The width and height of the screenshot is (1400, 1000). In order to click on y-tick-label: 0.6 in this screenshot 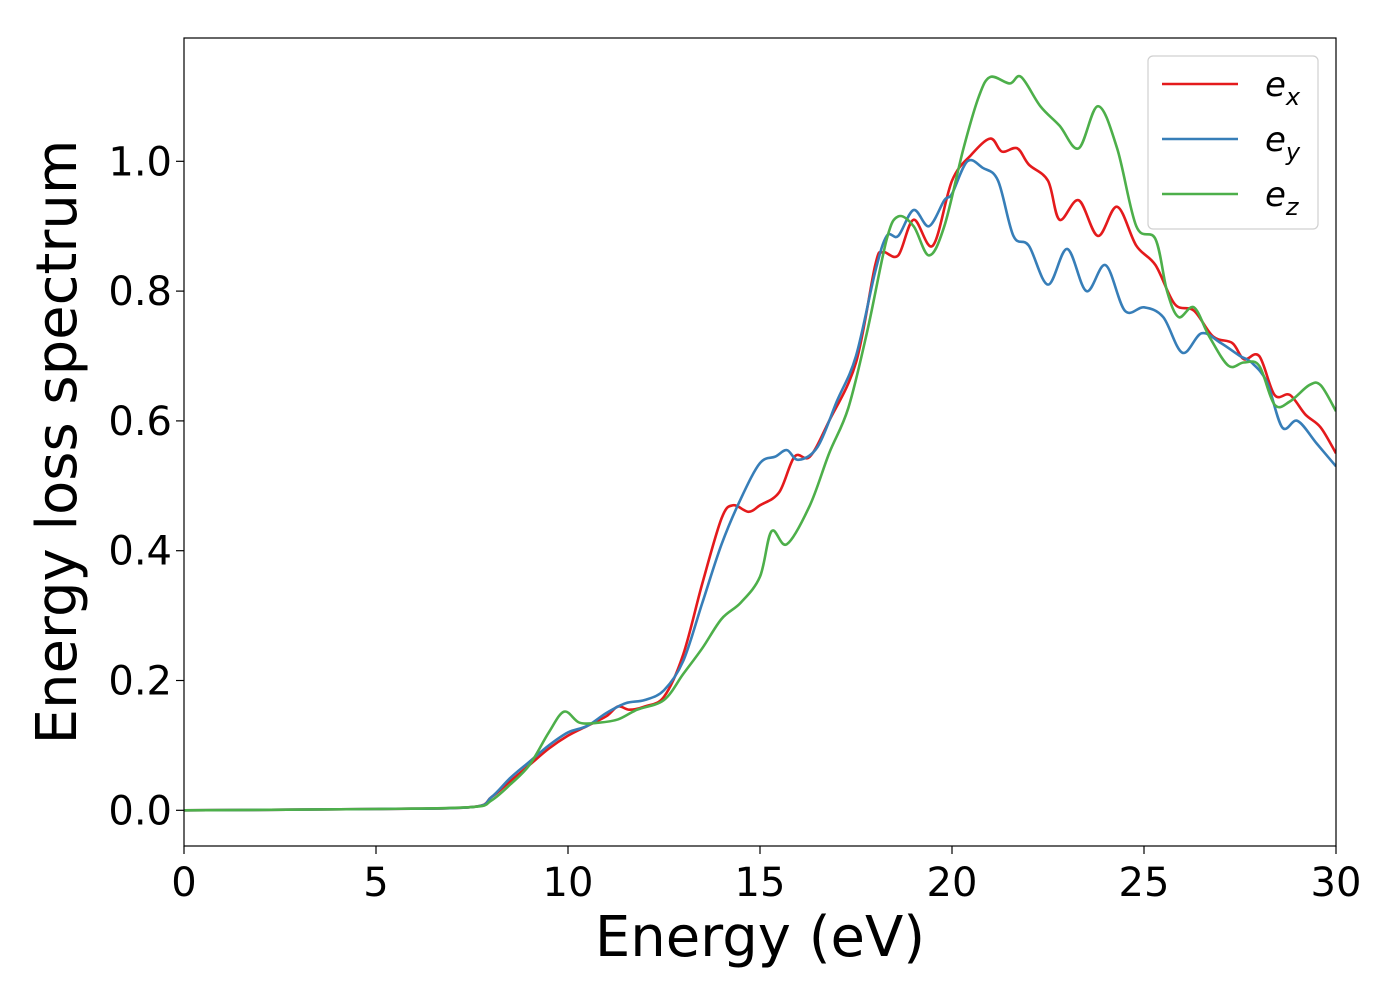, I will do `click(140, 422)`.